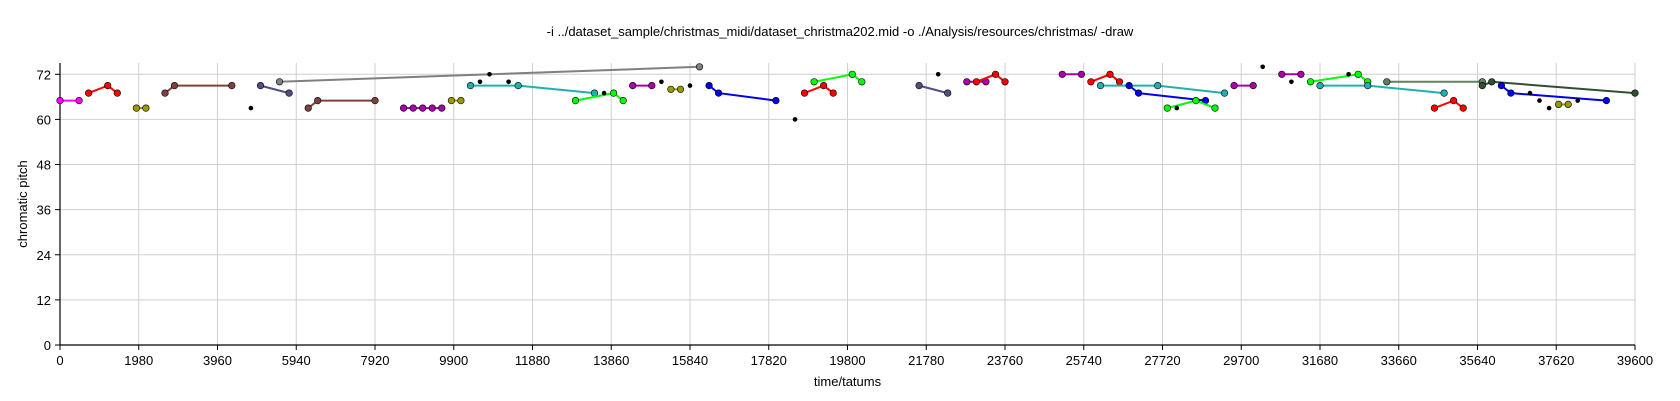  I want to click on x-tick-label: 29700, so click(1241, 360).